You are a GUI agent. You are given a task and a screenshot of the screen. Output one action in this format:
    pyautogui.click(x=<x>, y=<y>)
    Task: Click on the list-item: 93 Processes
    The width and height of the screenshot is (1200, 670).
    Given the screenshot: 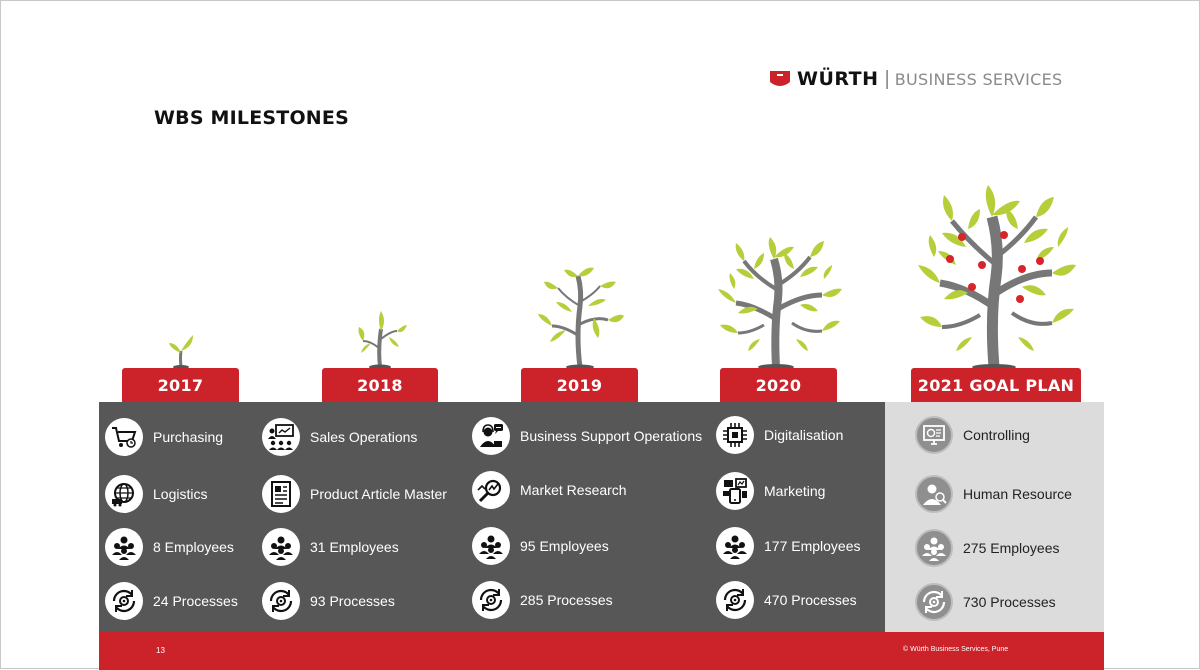 What is the action you would take?
    pyautogui.click(x=328, y=601)
    